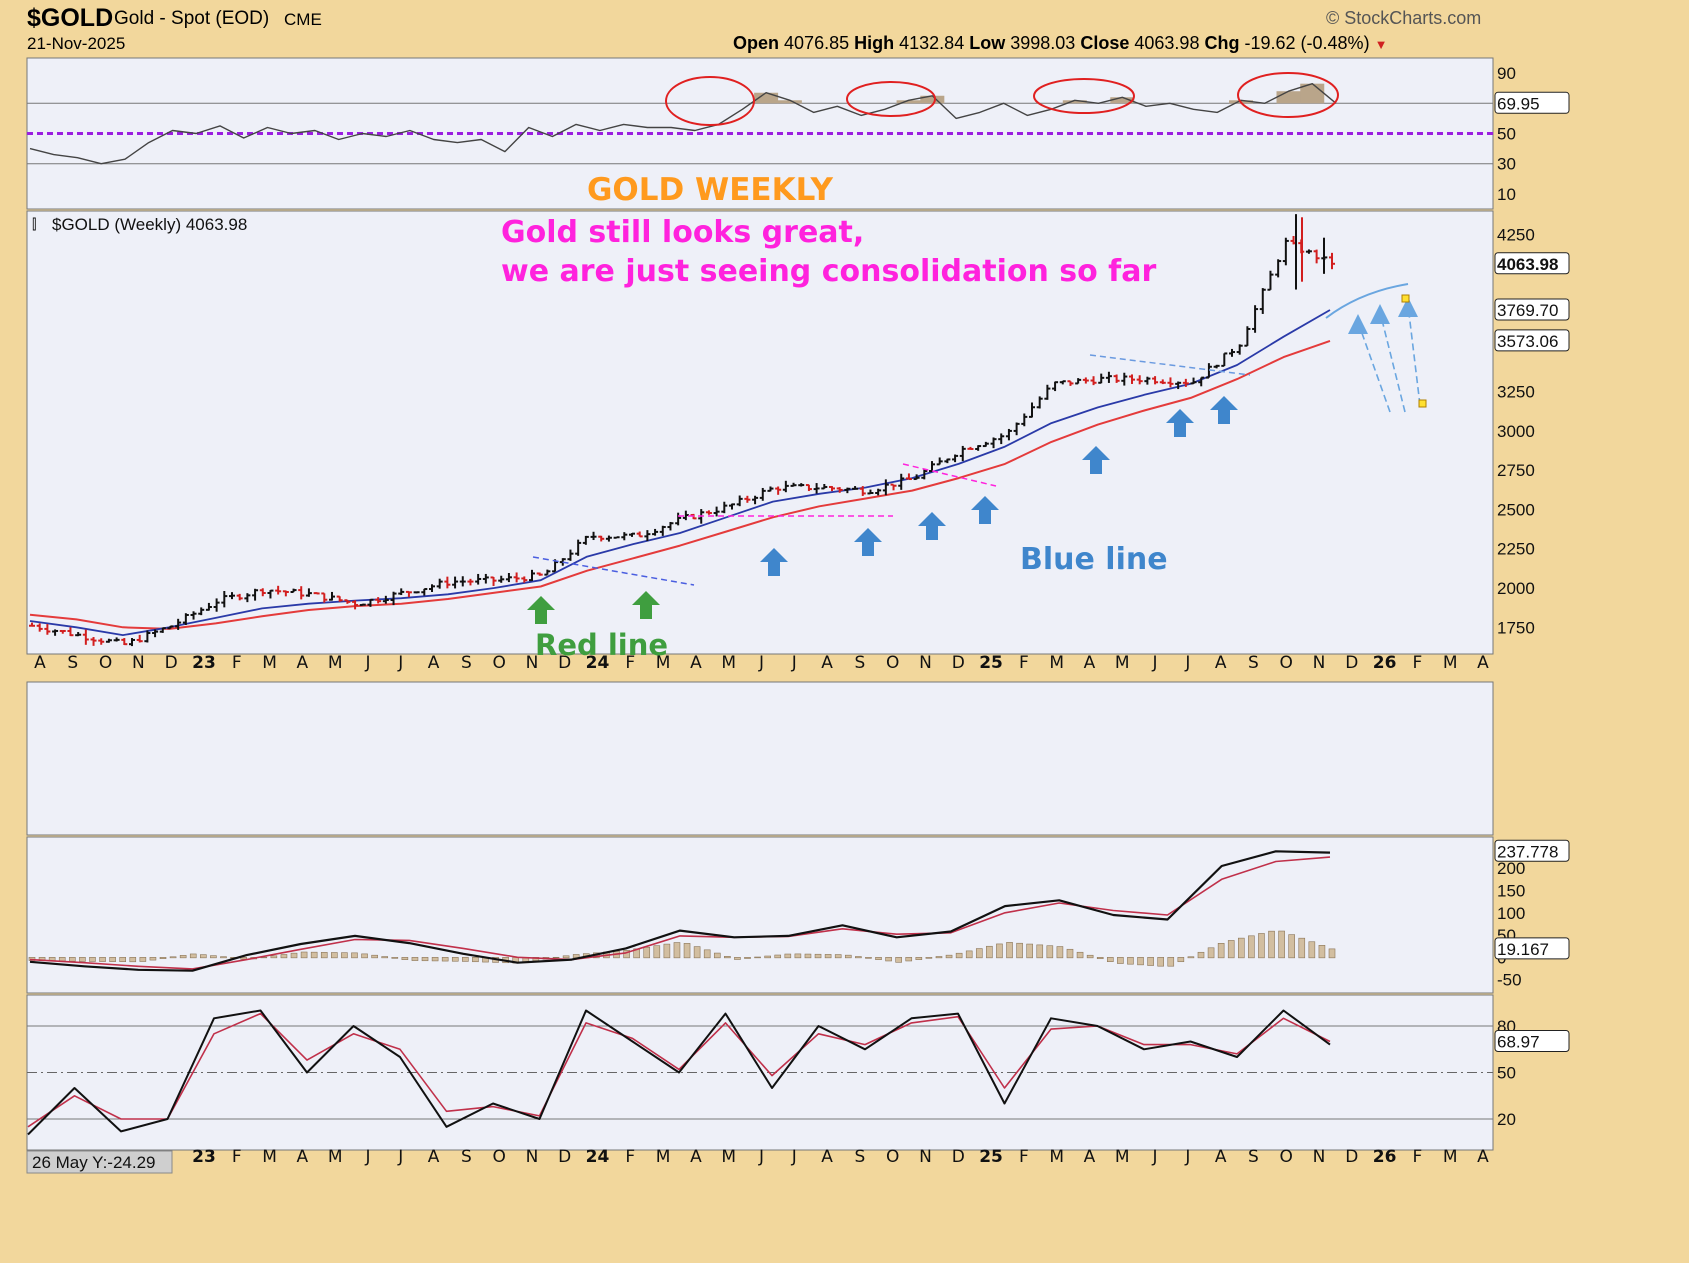 The image size is (1689, 1263). What do you see at coordinates (1532, 309) in the screenshot?
I see `price-tick-label-box` at bounding box center [1532, 309].